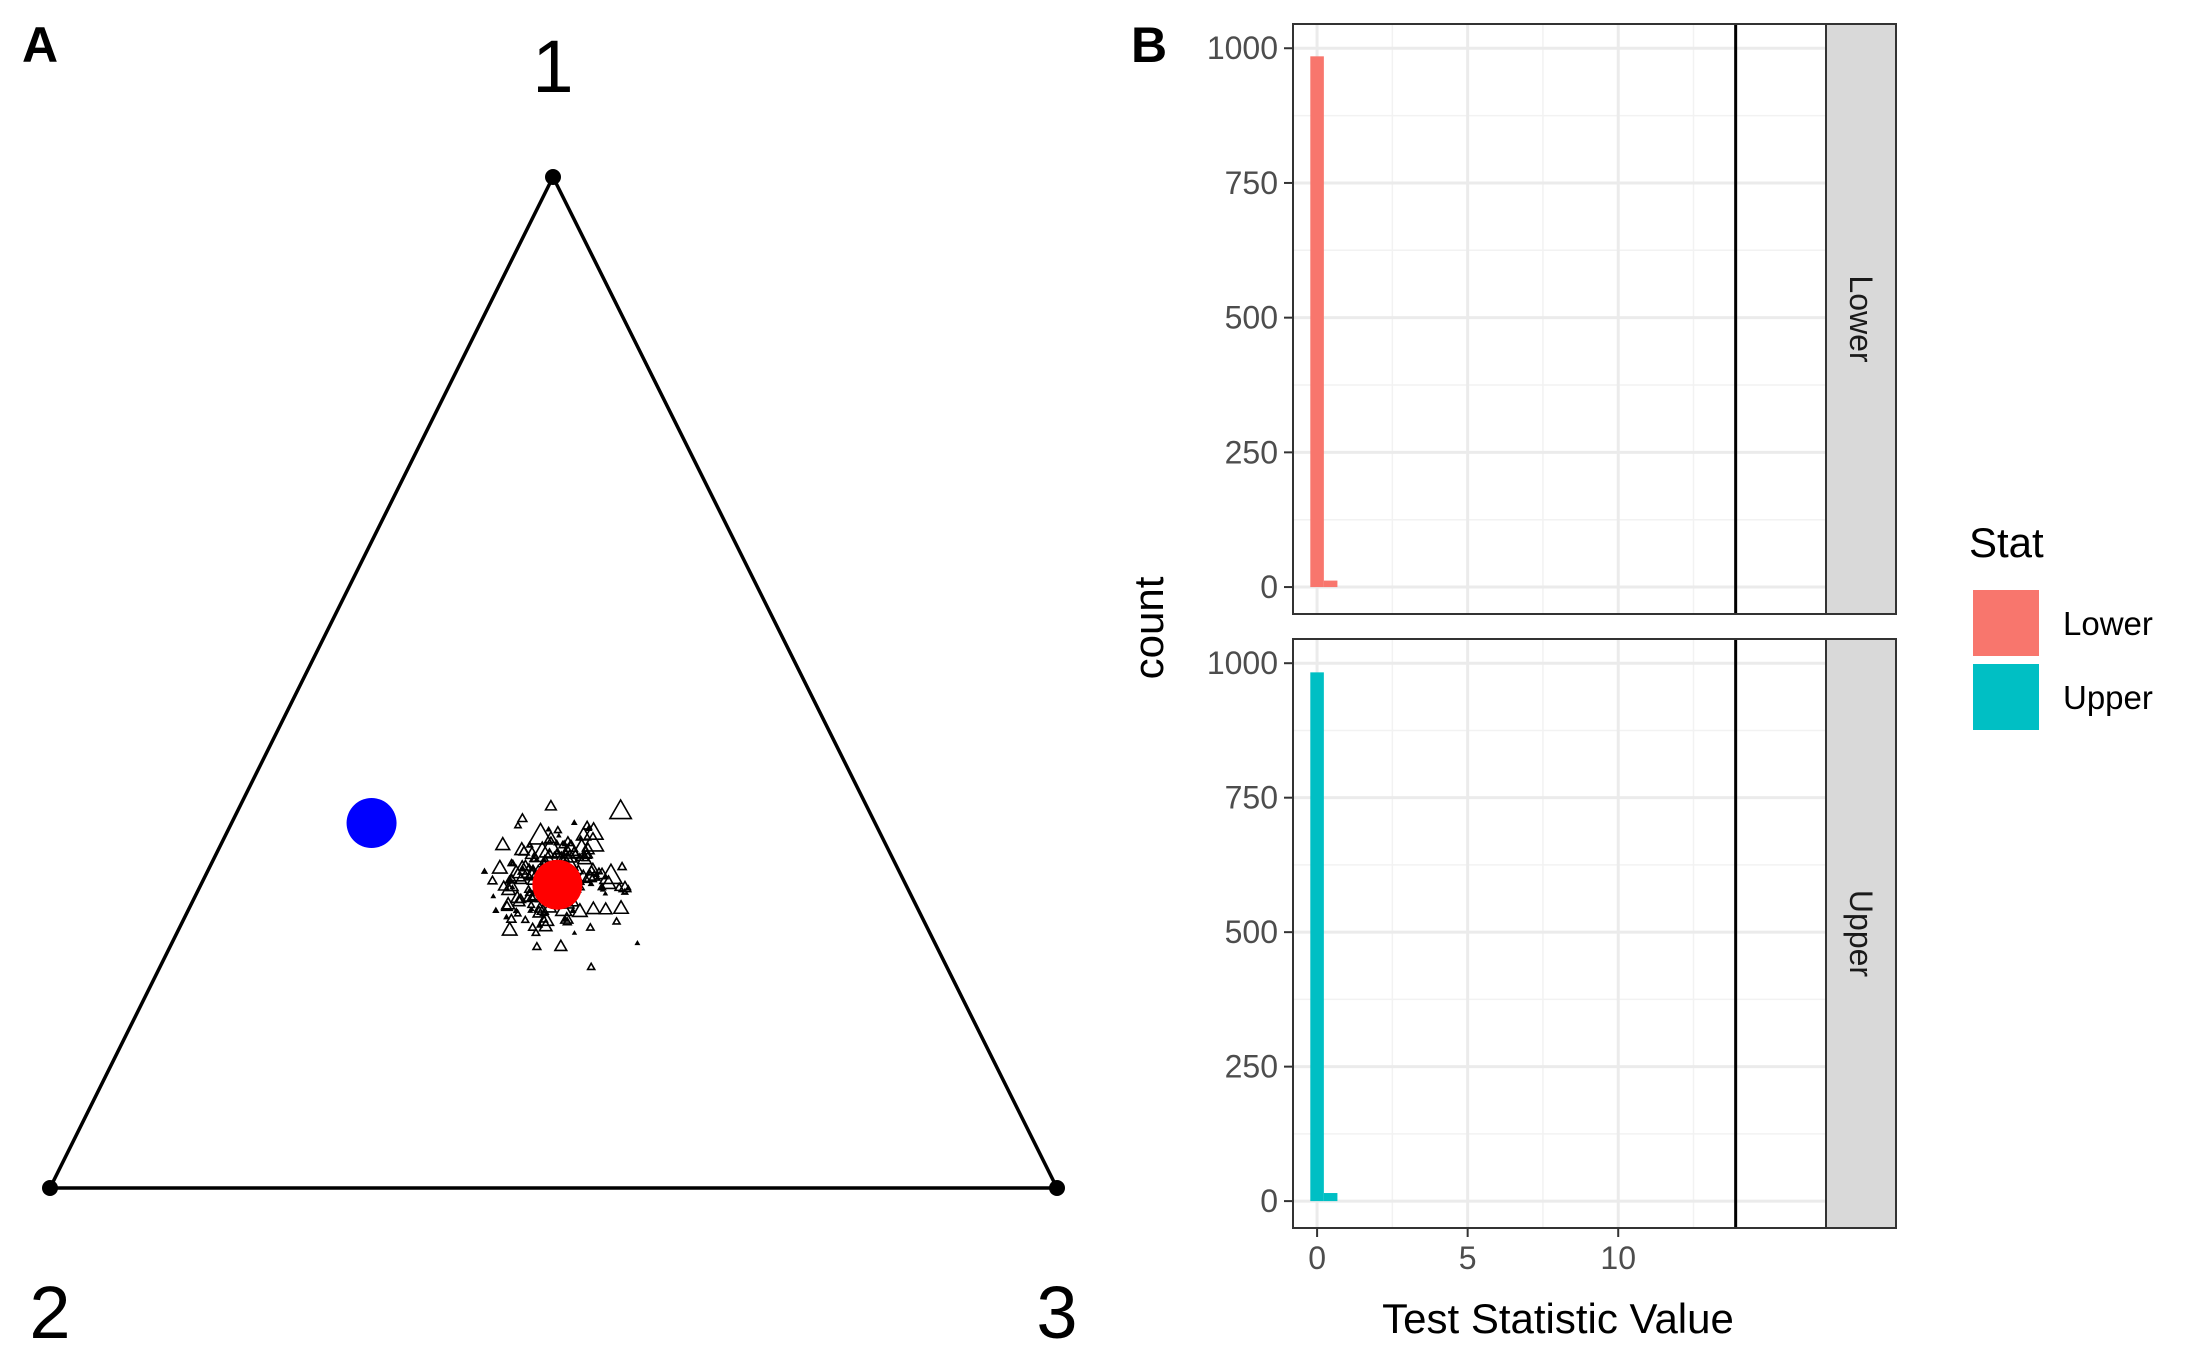  I want to click on vertex-2-dot, so click(50, 1188).